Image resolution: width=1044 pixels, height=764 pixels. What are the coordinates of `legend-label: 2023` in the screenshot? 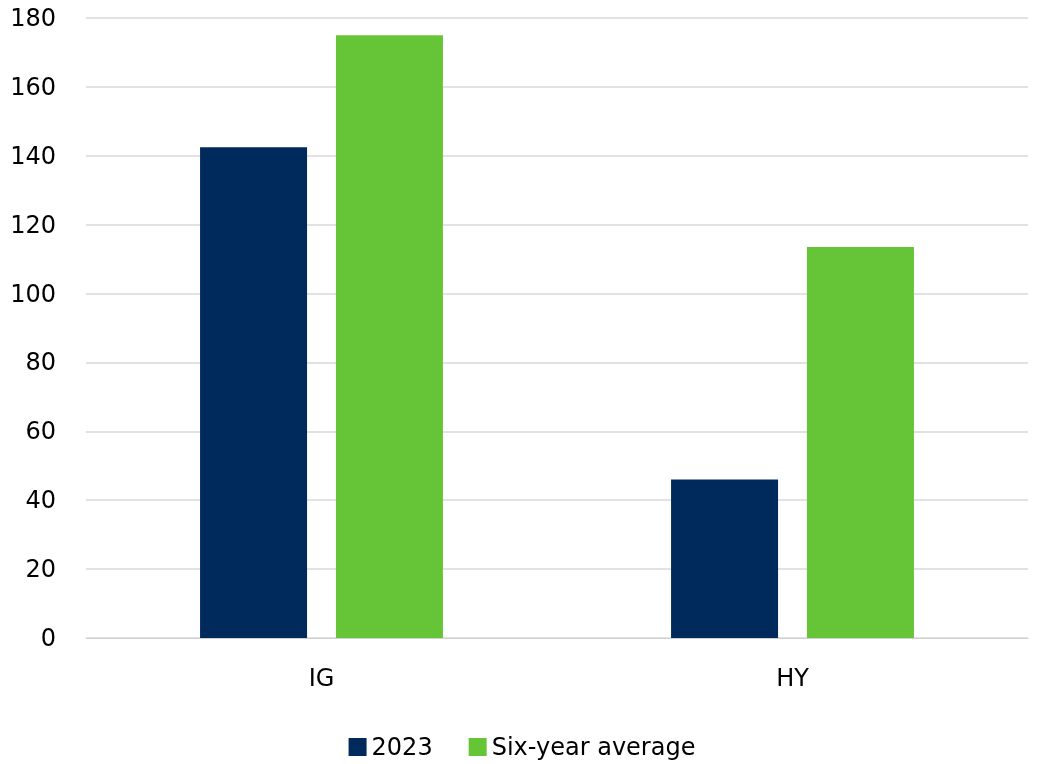 It's located at (402, 747).